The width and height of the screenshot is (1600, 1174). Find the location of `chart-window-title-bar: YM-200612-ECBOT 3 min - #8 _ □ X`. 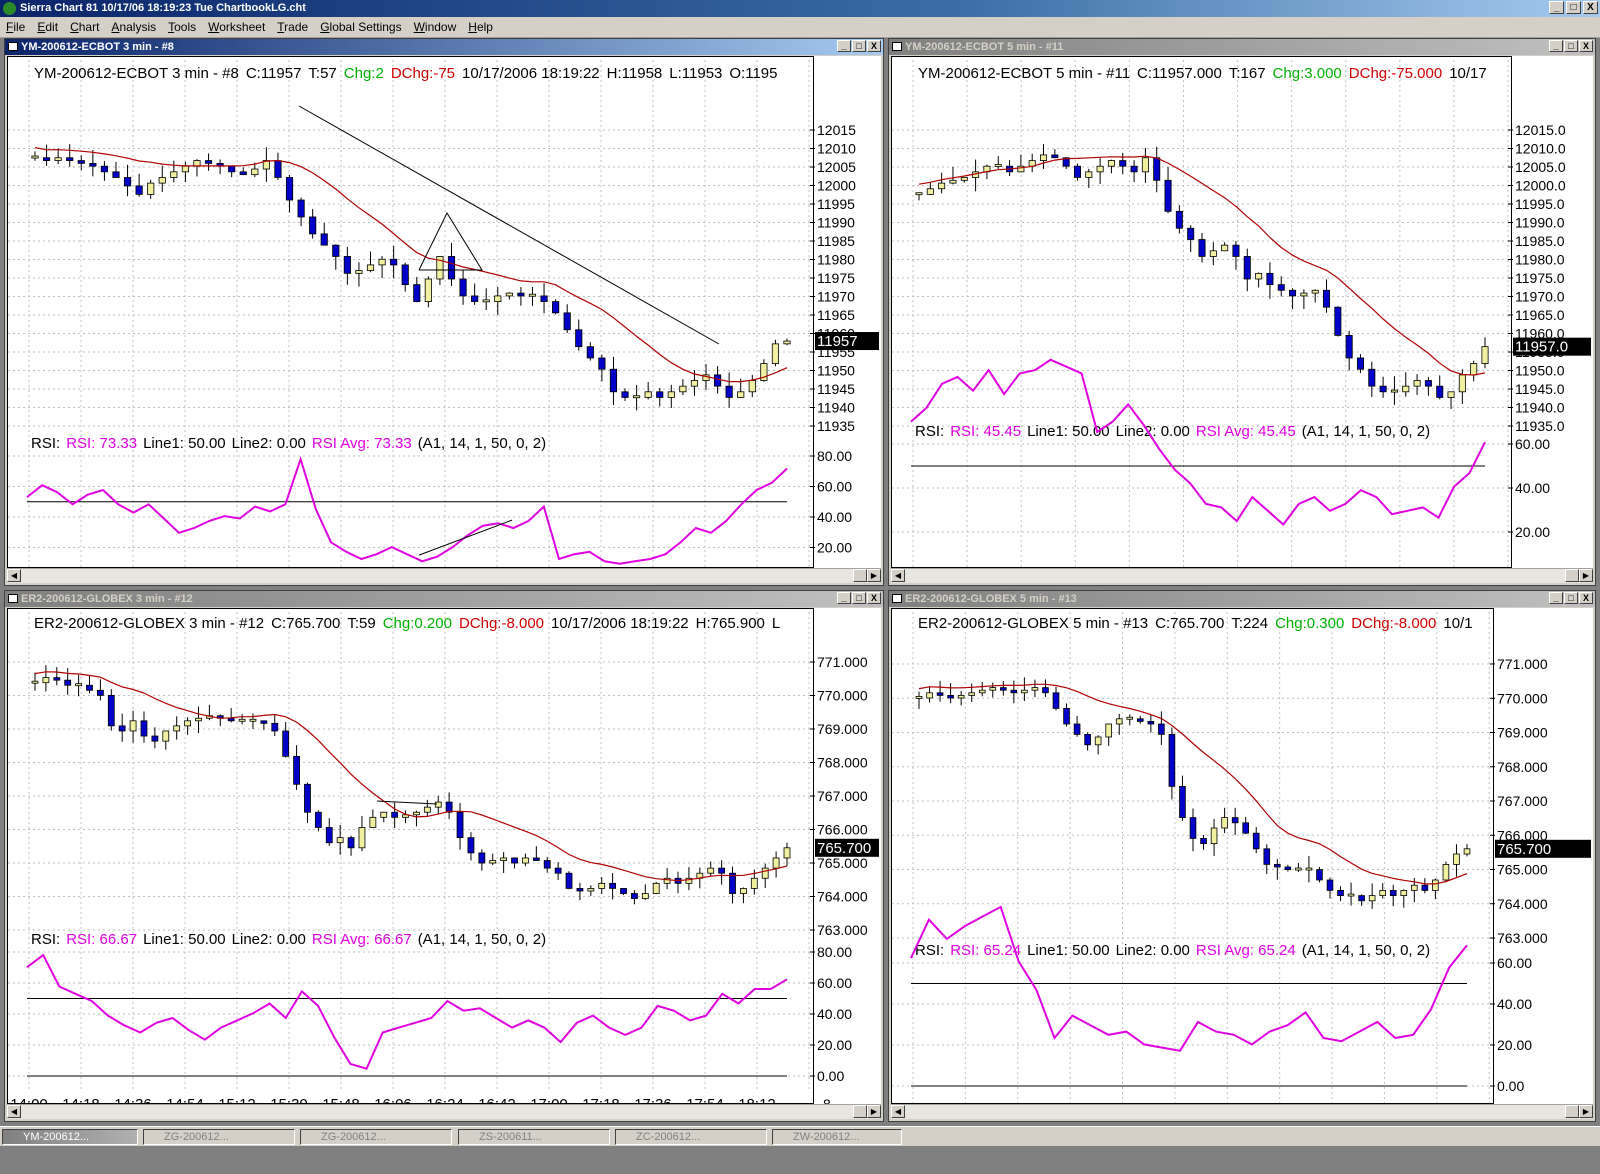

chart-window-title-bar: YM-200612-ECBOT 3 min - #8 _ □ X is located at coordinates (444, 47).